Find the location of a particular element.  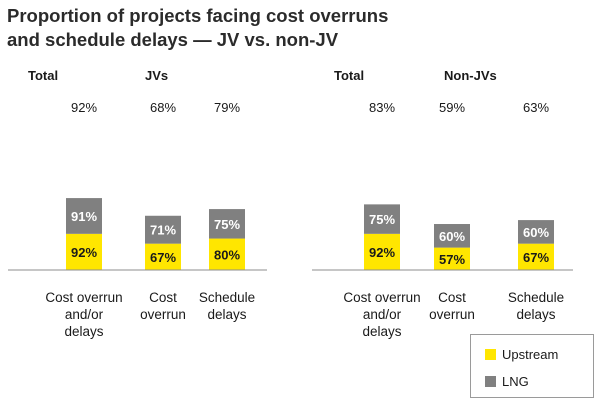

legend-label-upstream: Upstream is located at coordinates (530, 354).